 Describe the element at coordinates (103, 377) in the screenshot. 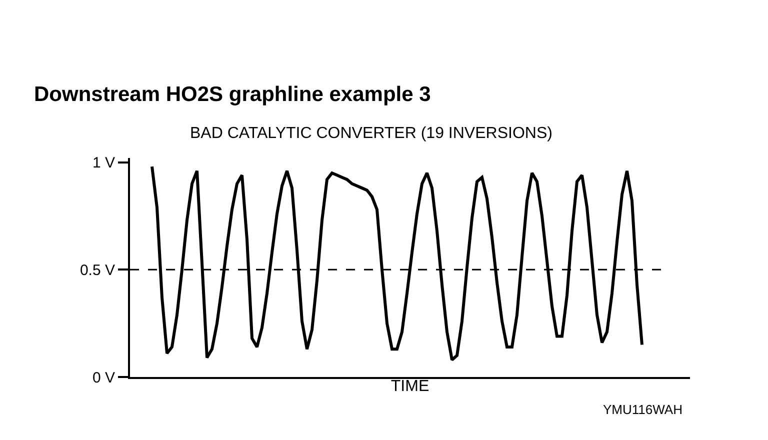

I see `y-tick-label: 0 V` at that location.